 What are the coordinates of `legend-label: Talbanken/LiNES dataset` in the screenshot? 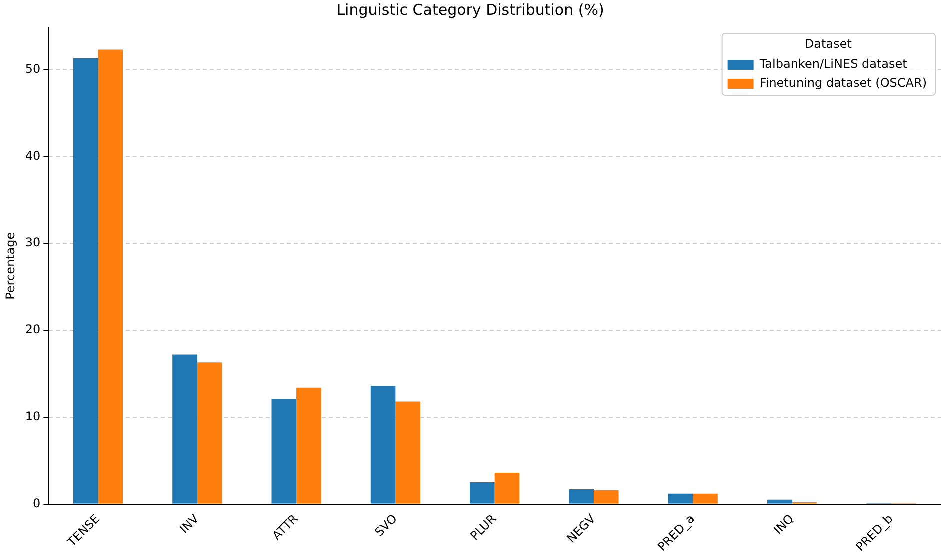 It's located at (833, 64).